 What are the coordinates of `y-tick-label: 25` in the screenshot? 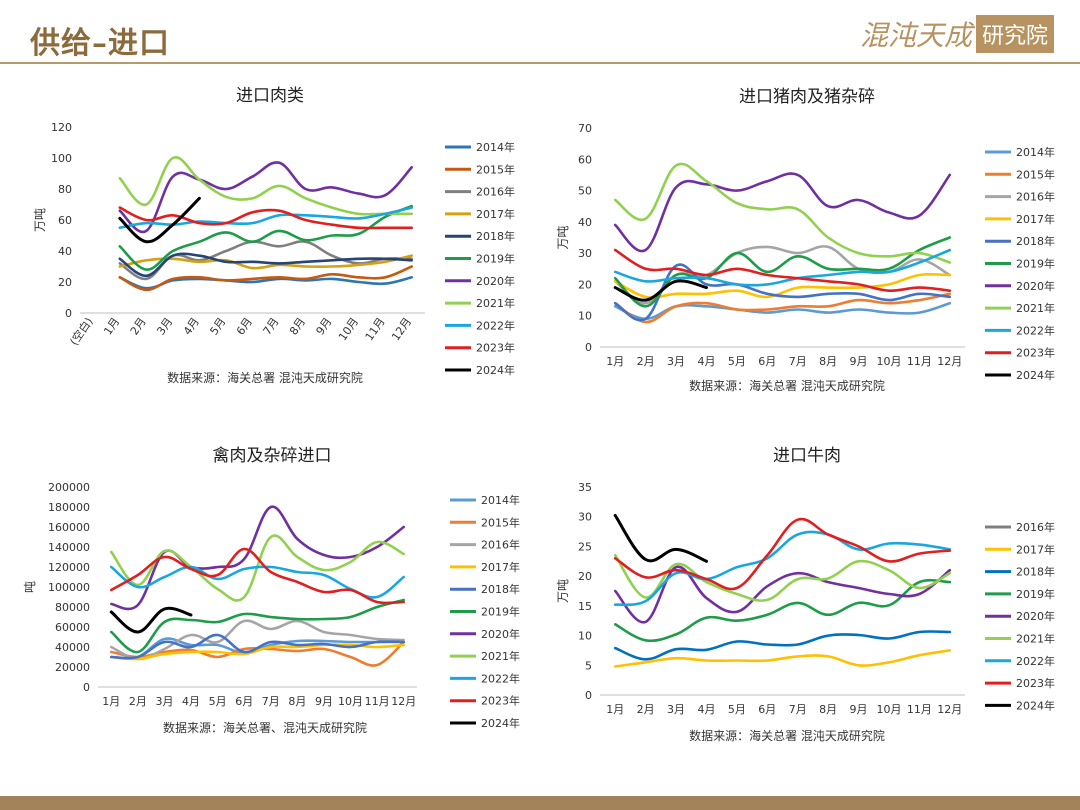 It's located at (585, 546).